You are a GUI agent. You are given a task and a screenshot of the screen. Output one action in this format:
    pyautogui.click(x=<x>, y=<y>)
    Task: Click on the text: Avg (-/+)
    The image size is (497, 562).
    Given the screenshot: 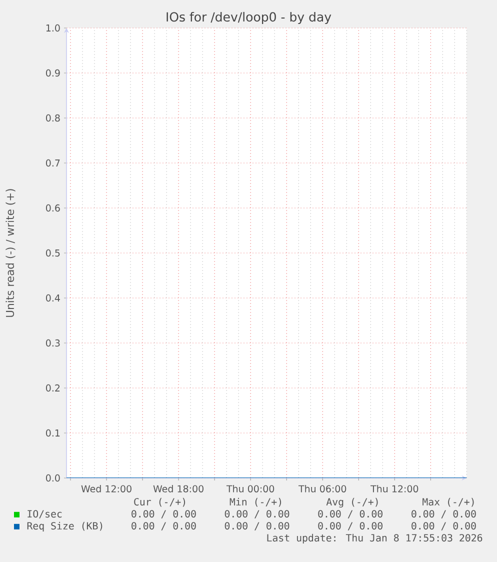 What is the action you would take?
    pyautogui.click(x=352, y=503)
    